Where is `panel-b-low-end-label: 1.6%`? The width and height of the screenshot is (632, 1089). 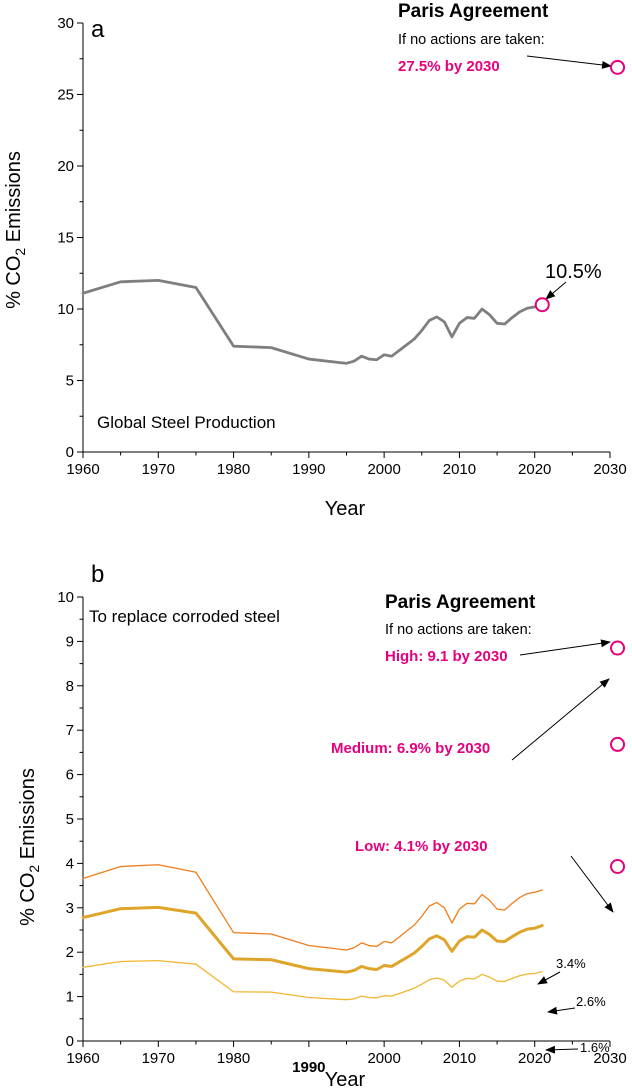
panel-b-low-end-label: 1.6% is located at coordinates (595, 1047).